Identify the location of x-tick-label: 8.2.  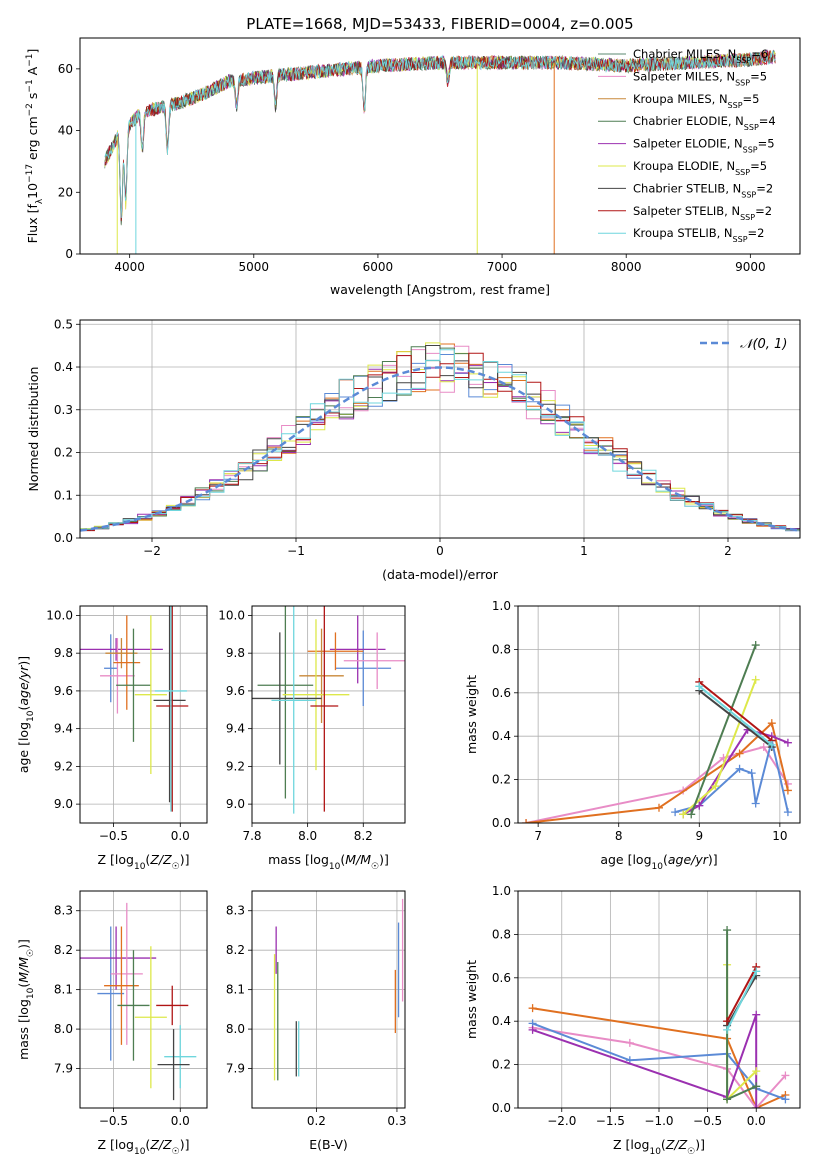
(363, 836).